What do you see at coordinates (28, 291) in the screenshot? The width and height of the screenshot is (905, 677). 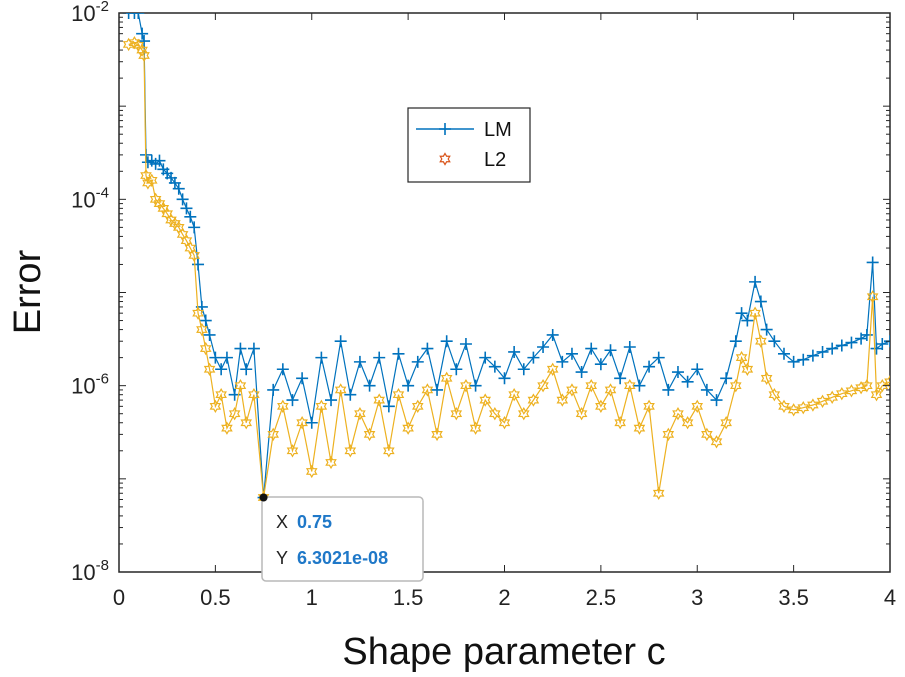 I see `y-axis-title: Error` at bounding box center [28, 291].